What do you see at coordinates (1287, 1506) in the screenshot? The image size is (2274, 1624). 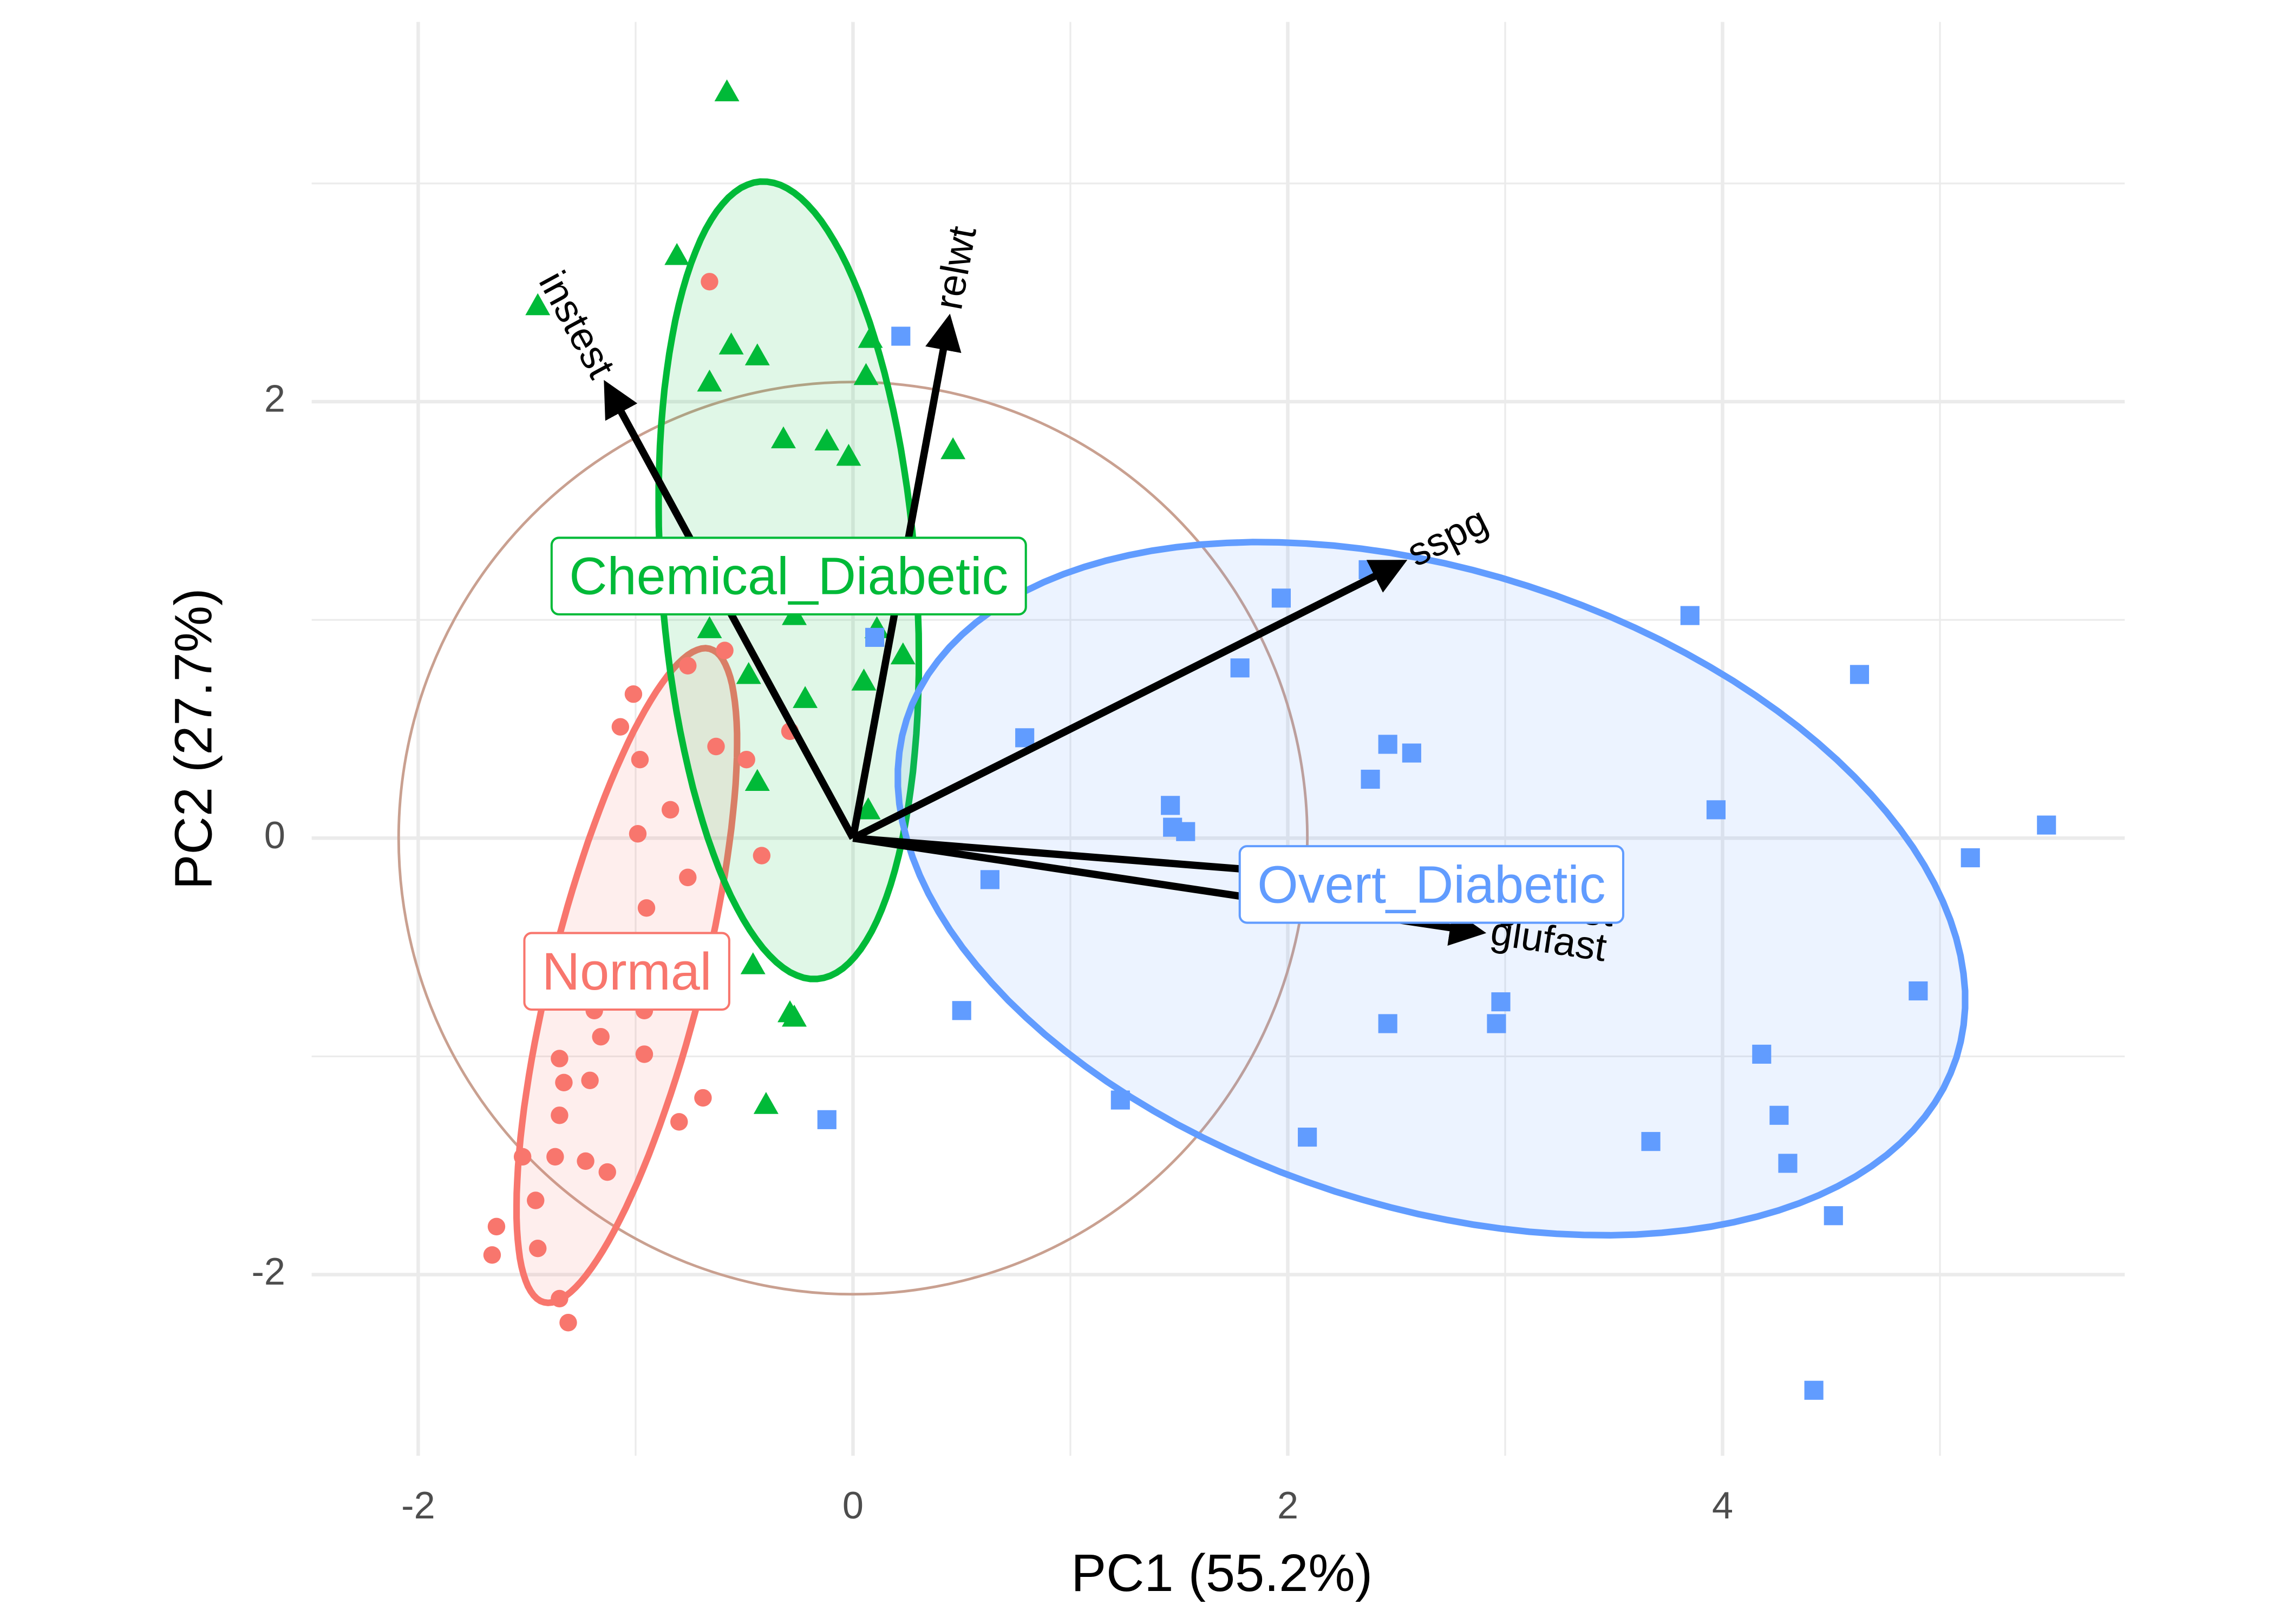 I see `x-tick-label: 2` at bounding box center [1287, 1506].